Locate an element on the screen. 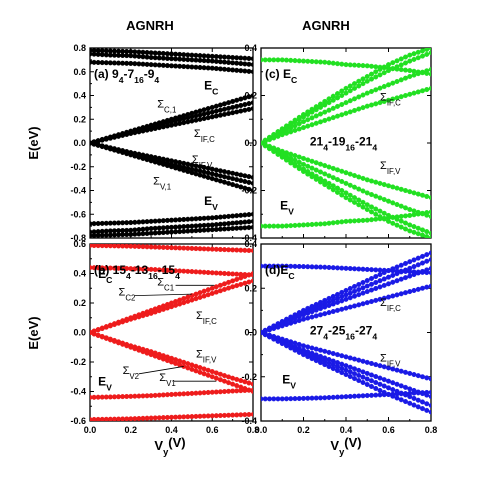 Image resolution: width=481 pixels, height=495 pixels. sigma-label: ΣV2 is located at coordinates (131, 373).